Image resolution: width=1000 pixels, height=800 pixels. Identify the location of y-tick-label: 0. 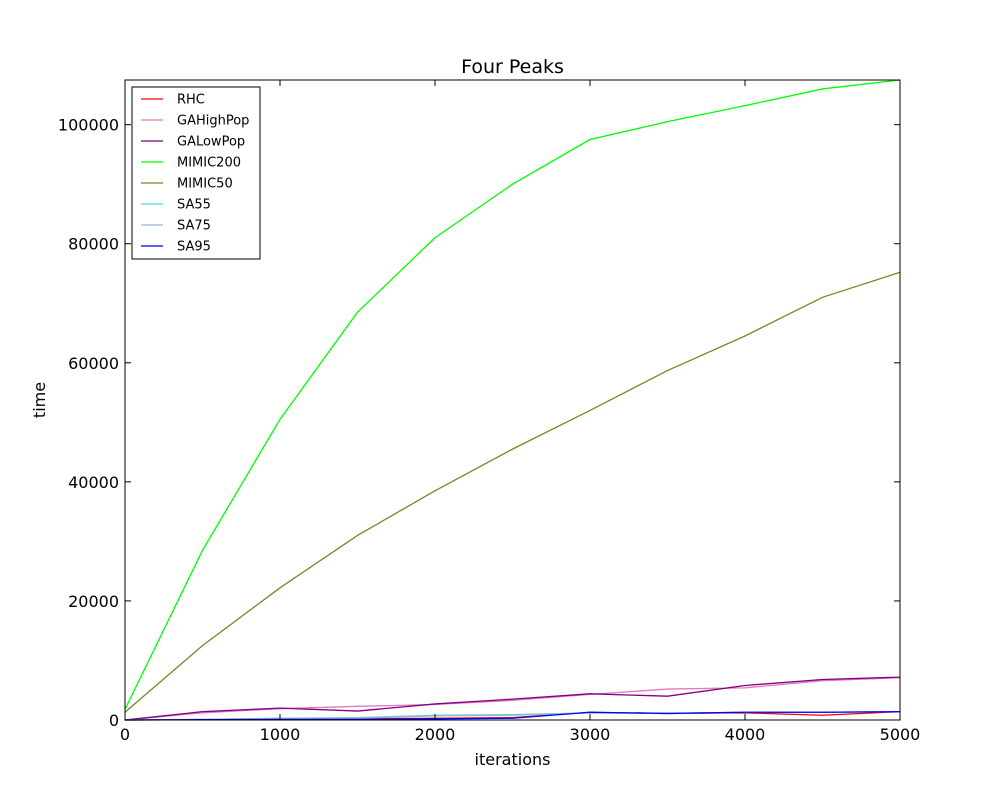
(114, 720).